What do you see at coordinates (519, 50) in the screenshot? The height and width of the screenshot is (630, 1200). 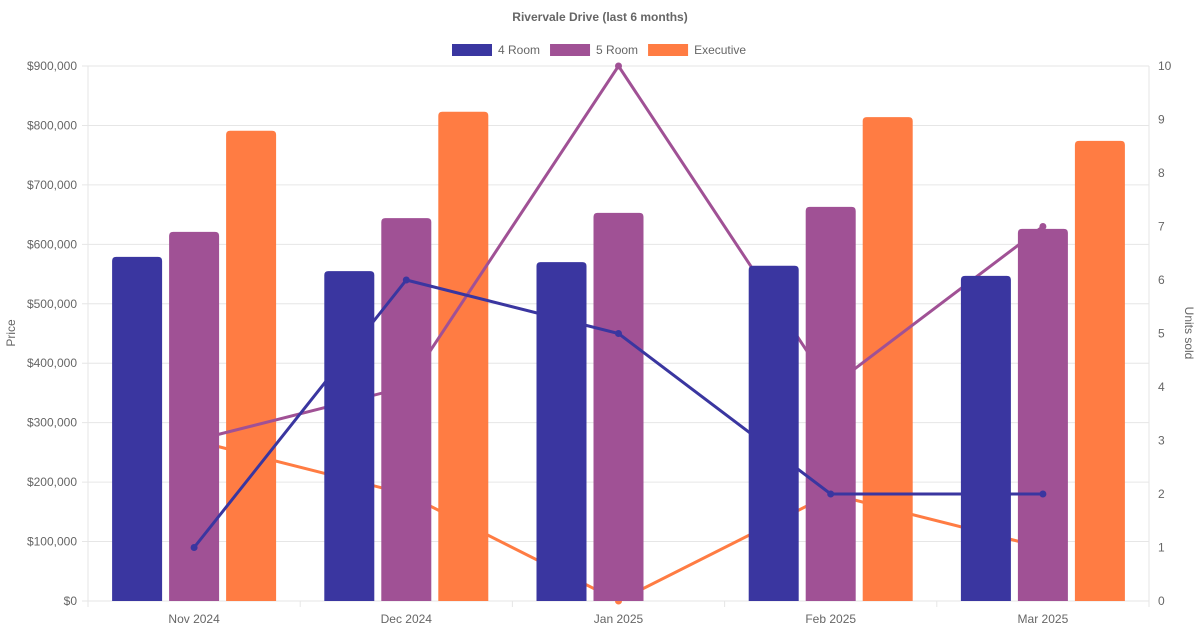 I see `legend-label: 4 Room` at bounding box center [519, 50].